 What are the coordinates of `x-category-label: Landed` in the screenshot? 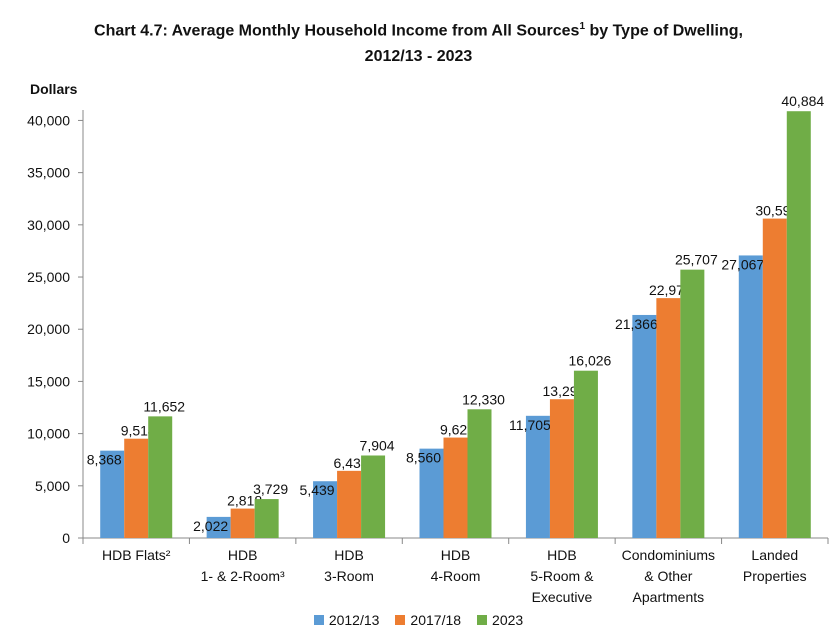 It's located at (774, 555).